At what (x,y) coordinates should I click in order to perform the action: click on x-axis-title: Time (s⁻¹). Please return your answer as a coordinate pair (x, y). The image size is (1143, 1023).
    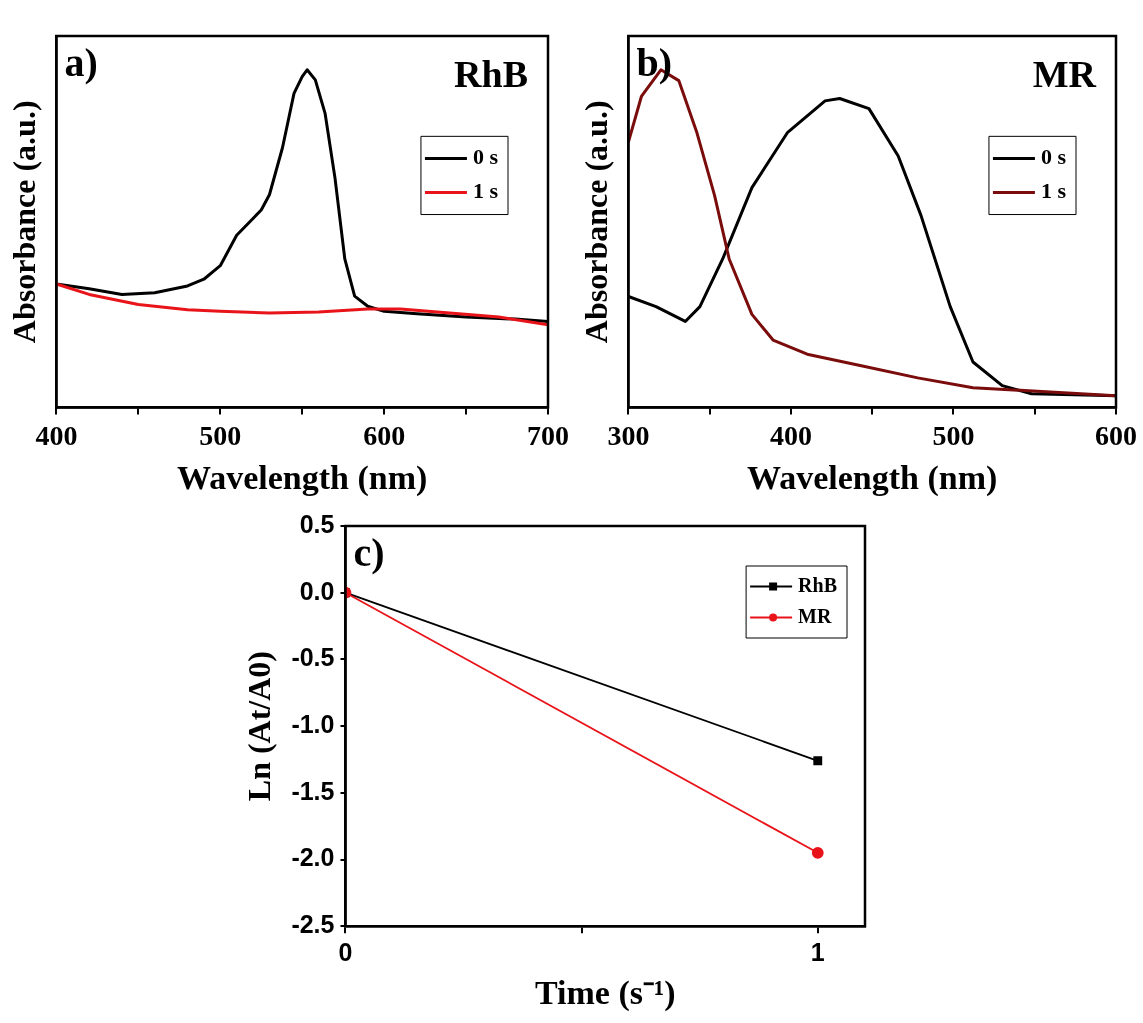
    Looking at the image, I should click on (605, 993).